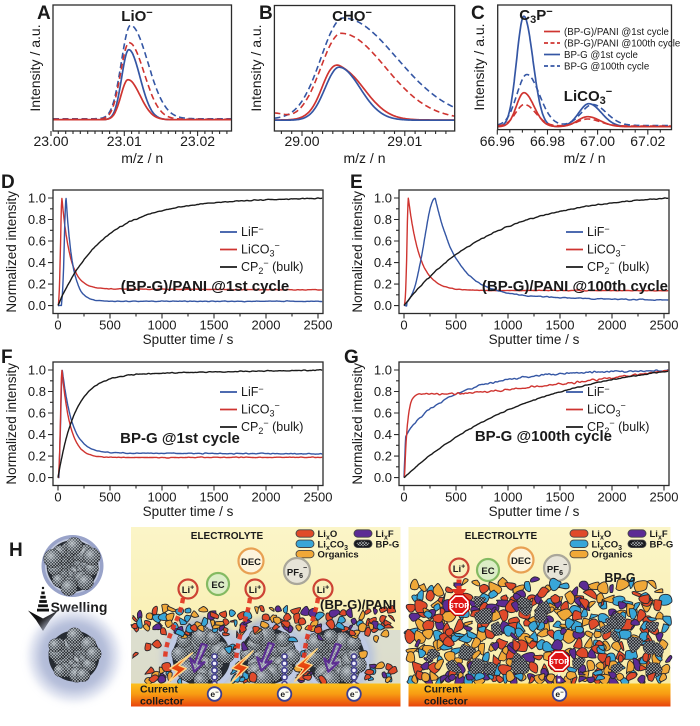 The height and width of the screenshot is (726, 700). I want to click on svg-text: 67.00, so click(597, 141).